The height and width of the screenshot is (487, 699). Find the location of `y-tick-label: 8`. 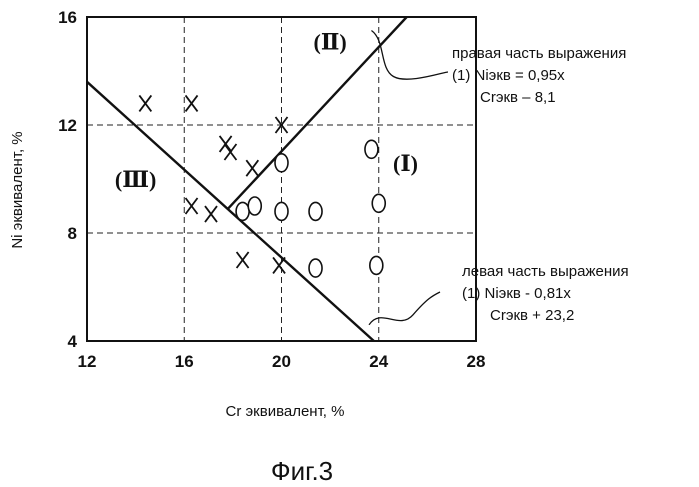

y-tick-label: 8 is located at coordinates (72, 233).